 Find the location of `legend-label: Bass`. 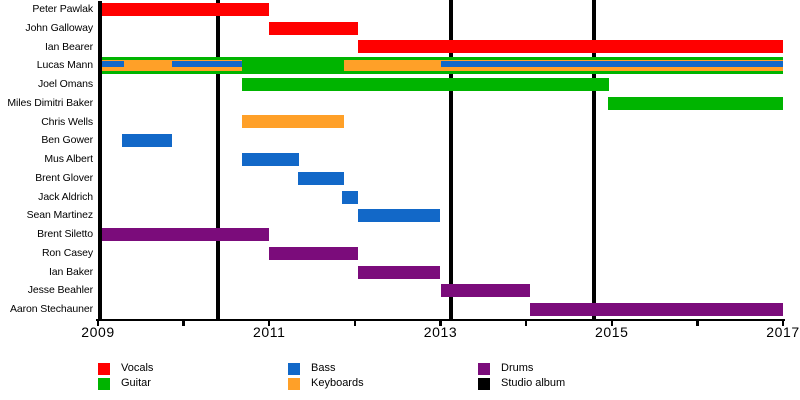

legend-label: Bass is located at coordinates (323, 368).